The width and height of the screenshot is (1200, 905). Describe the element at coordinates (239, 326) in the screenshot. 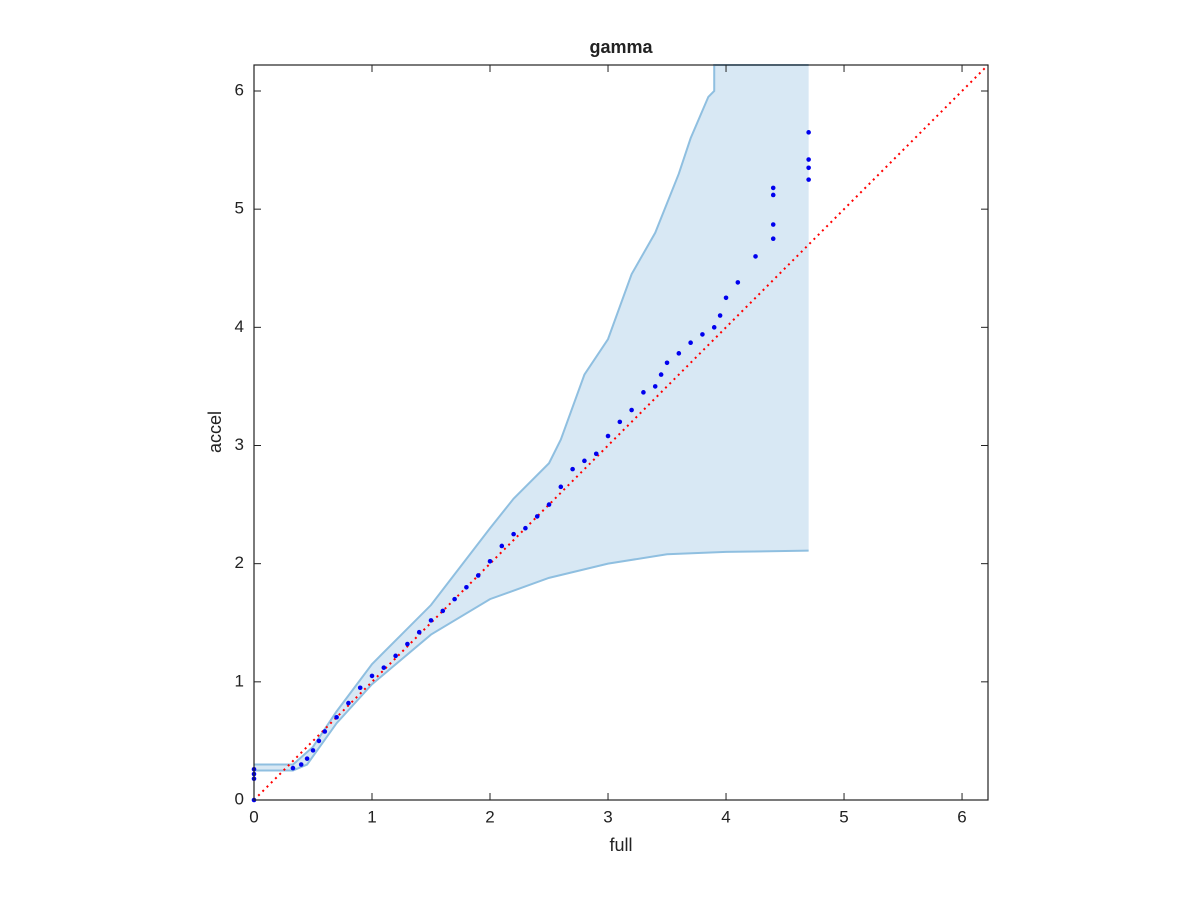

I see `y-tick-label: 4` at that location.